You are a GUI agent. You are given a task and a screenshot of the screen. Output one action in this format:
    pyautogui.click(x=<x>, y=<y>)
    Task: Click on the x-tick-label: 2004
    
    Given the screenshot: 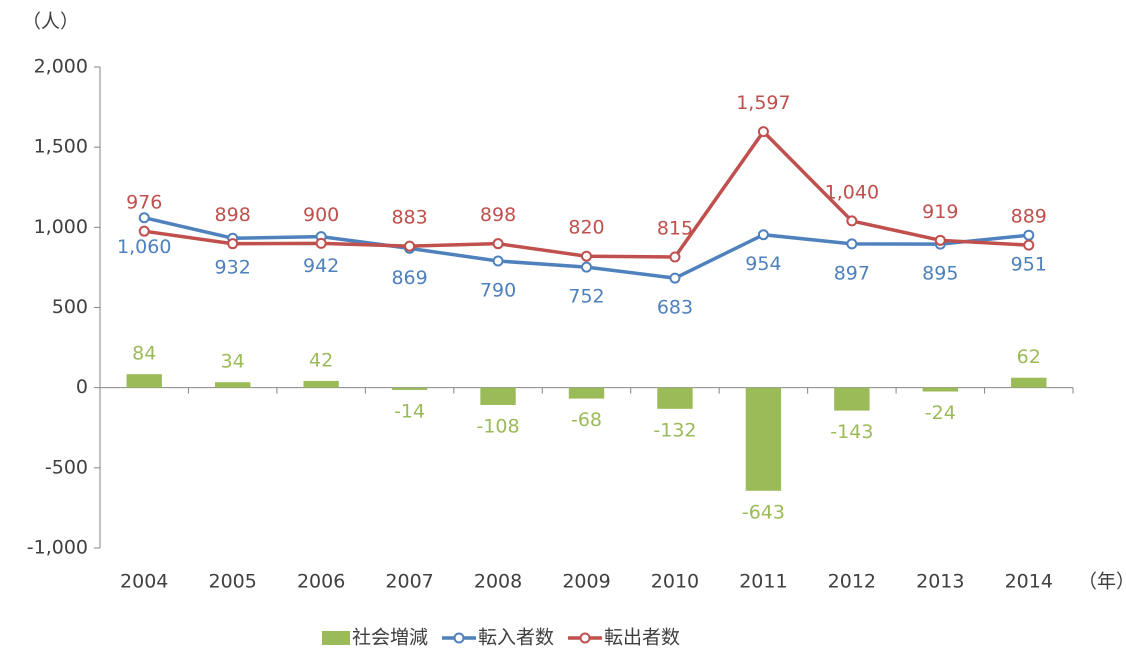 What is the action you would take?
    pyautogui.click(x=144, y=582)
    